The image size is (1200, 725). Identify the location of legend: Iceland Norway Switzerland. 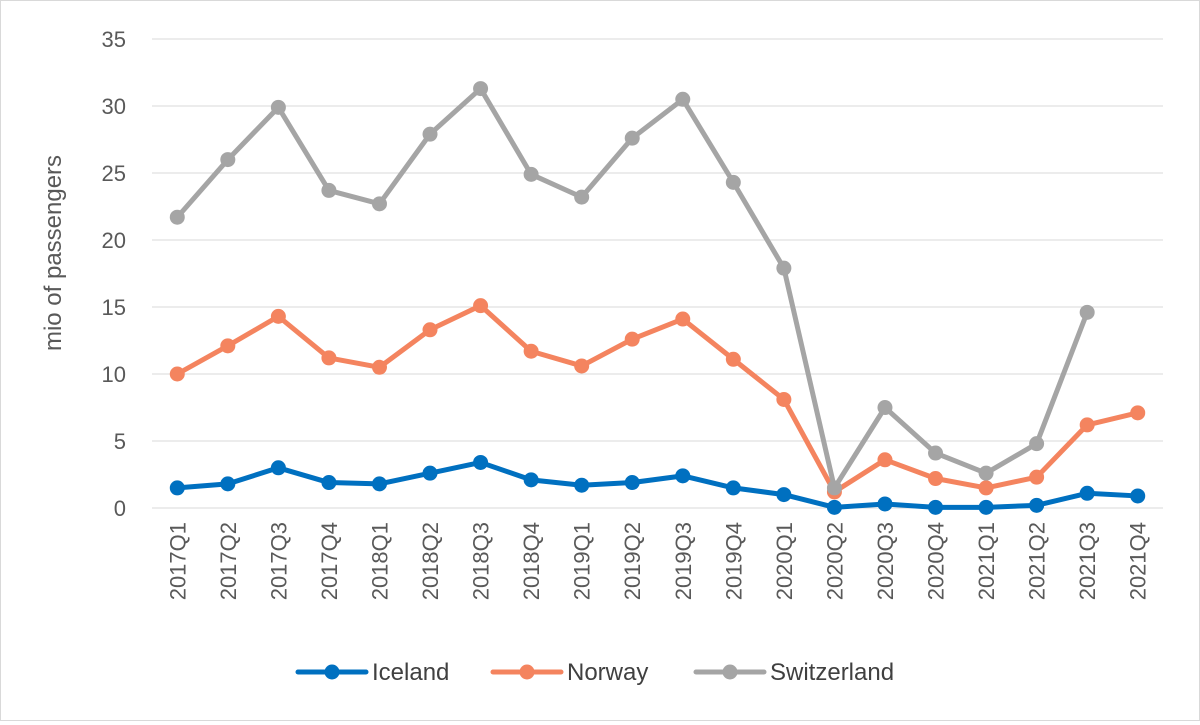
(594, 672).